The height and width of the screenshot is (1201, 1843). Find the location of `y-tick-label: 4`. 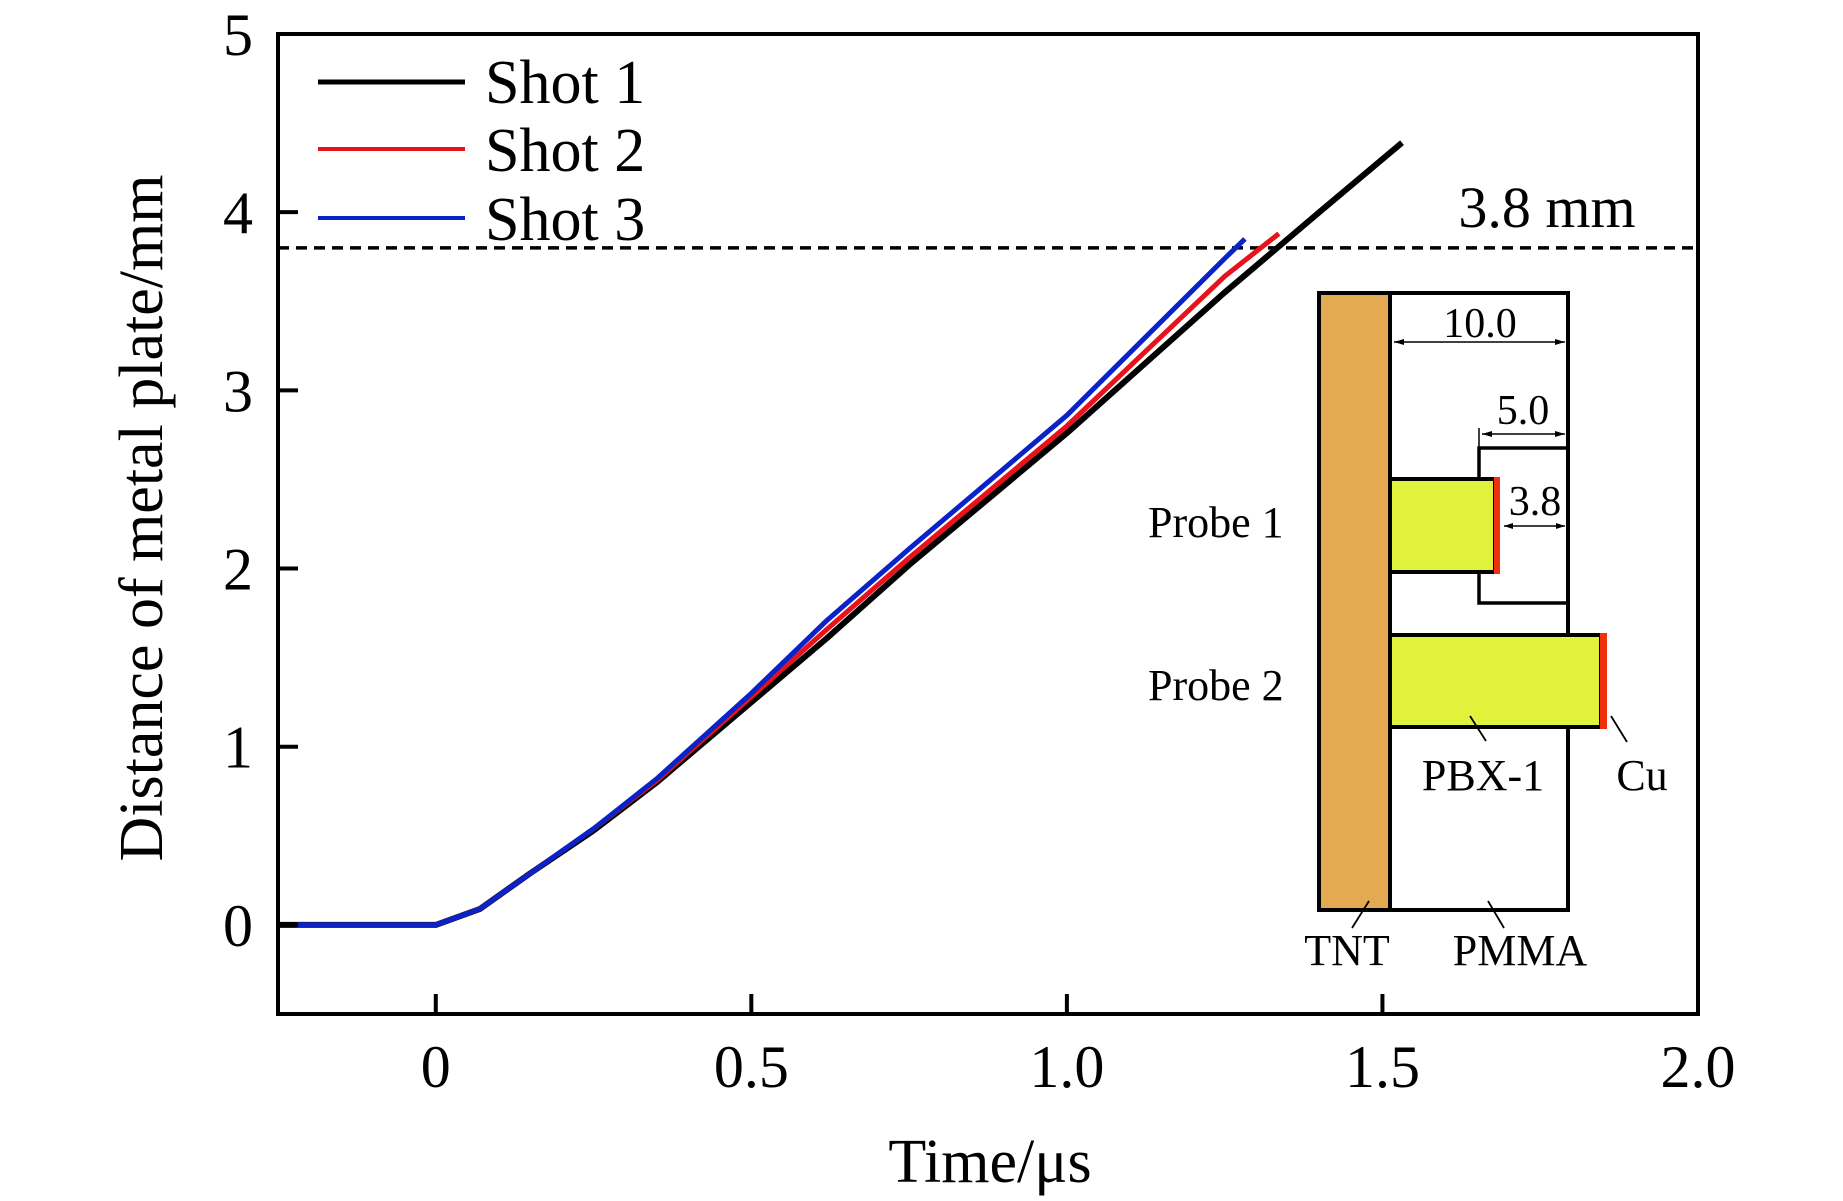

y-tick-label: 4 is located at coordinates (238, 213).